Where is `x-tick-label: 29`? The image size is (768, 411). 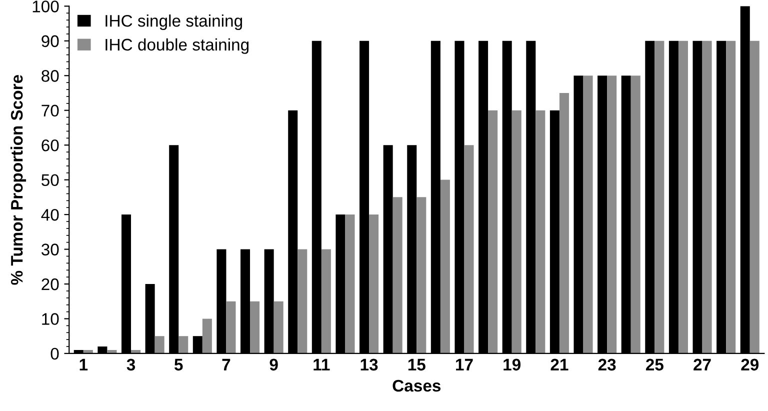
x-tick-label: 29 is located at coordinates (750, 364).